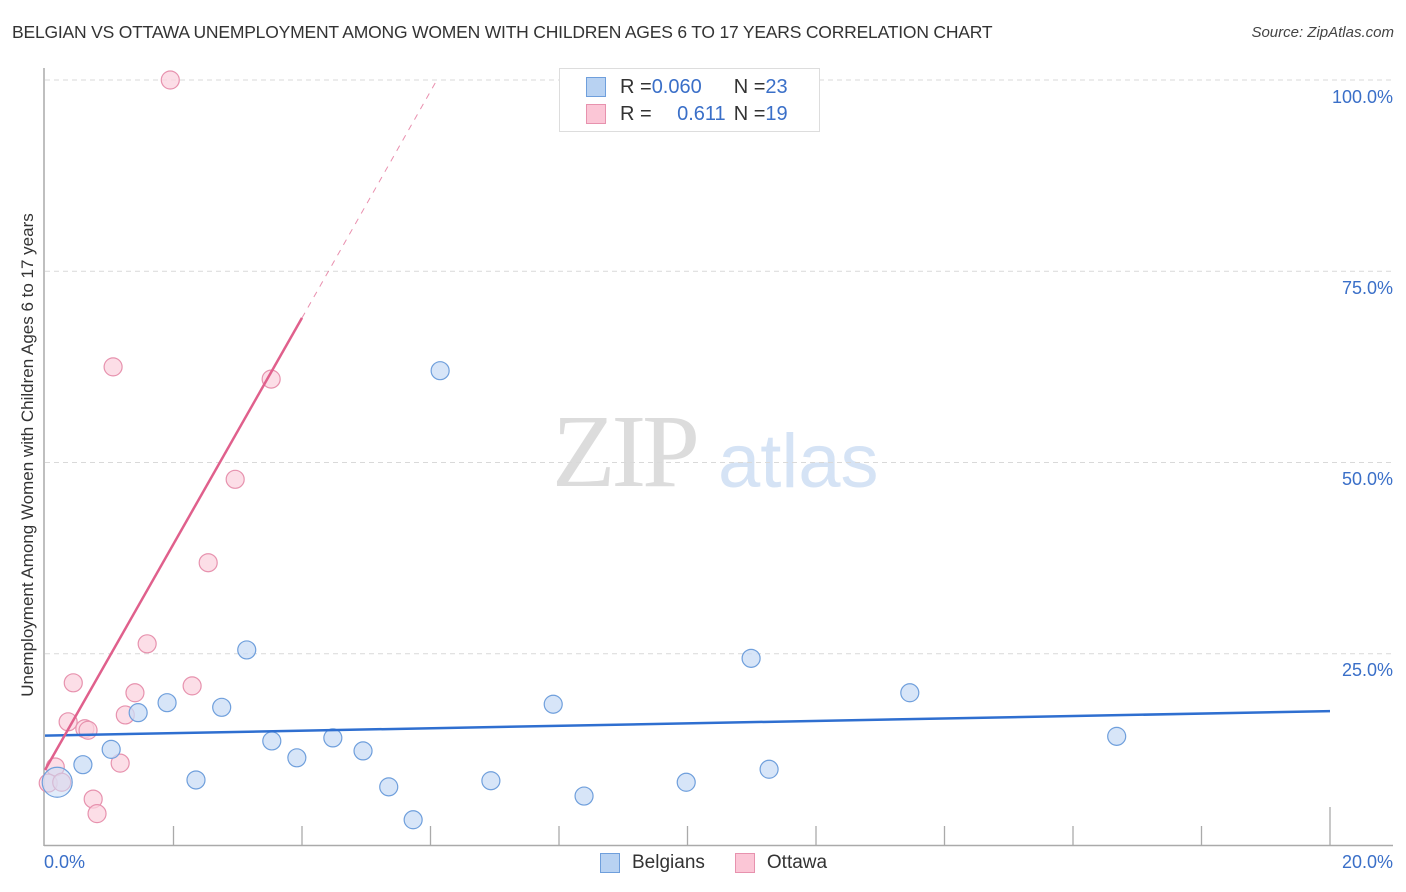  I want to click on x-tick-0: 0.0%, so click(65, 862).